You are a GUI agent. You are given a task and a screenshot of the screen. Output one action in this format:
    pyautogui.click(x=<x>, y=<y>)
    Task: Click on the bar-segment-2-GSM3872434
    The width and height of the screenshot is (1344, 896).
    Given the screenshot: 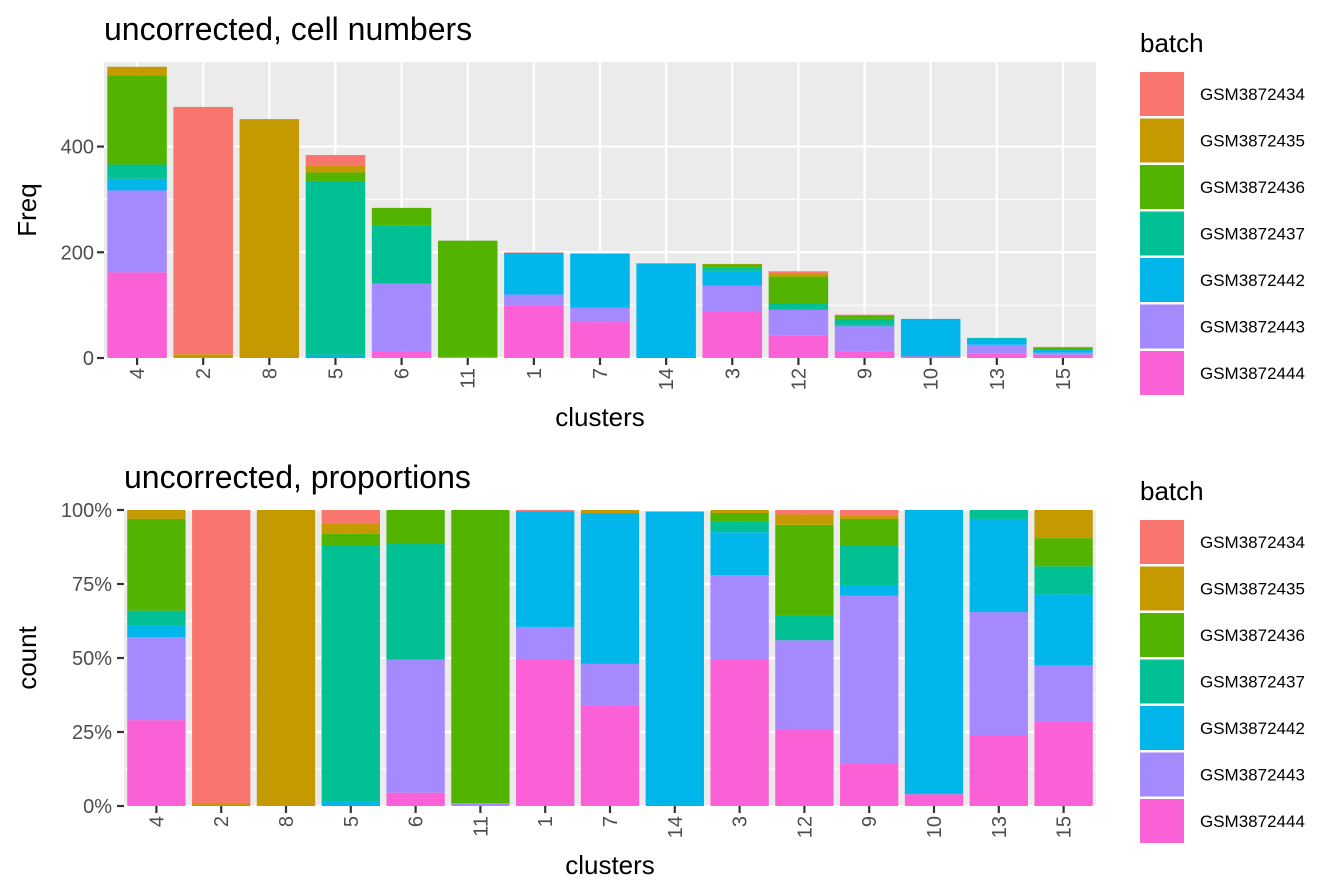 What is the action you would take?
    pyautogui.click(x=203, y=230)
    